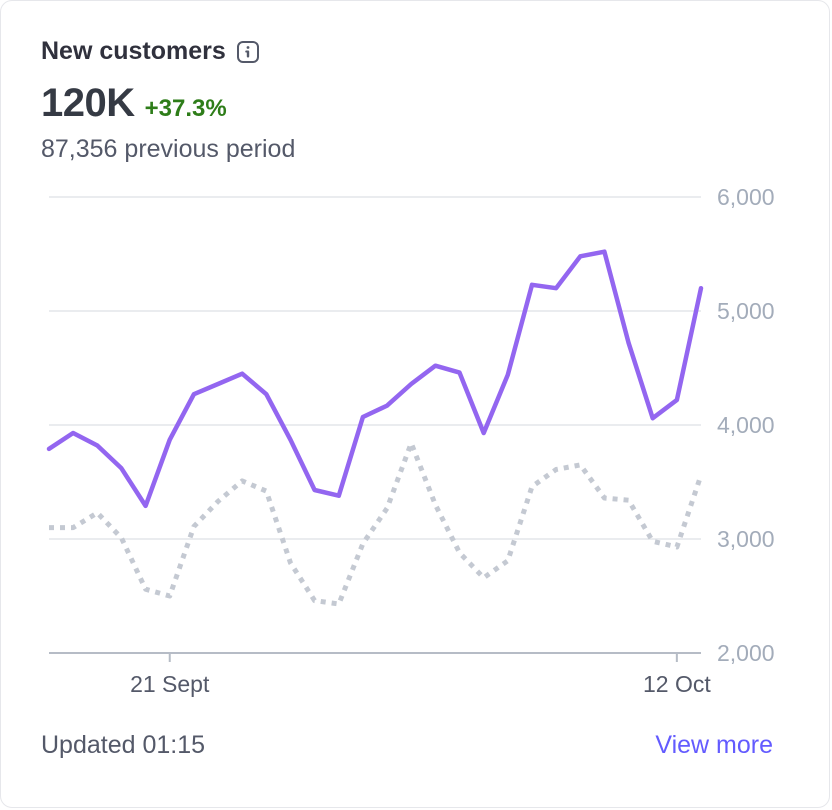 The height and width of the screenshot is (810, 832). Describe the element at coordinates (714, 745) in the screenshot. I see `view-more-link: View more` at that location.